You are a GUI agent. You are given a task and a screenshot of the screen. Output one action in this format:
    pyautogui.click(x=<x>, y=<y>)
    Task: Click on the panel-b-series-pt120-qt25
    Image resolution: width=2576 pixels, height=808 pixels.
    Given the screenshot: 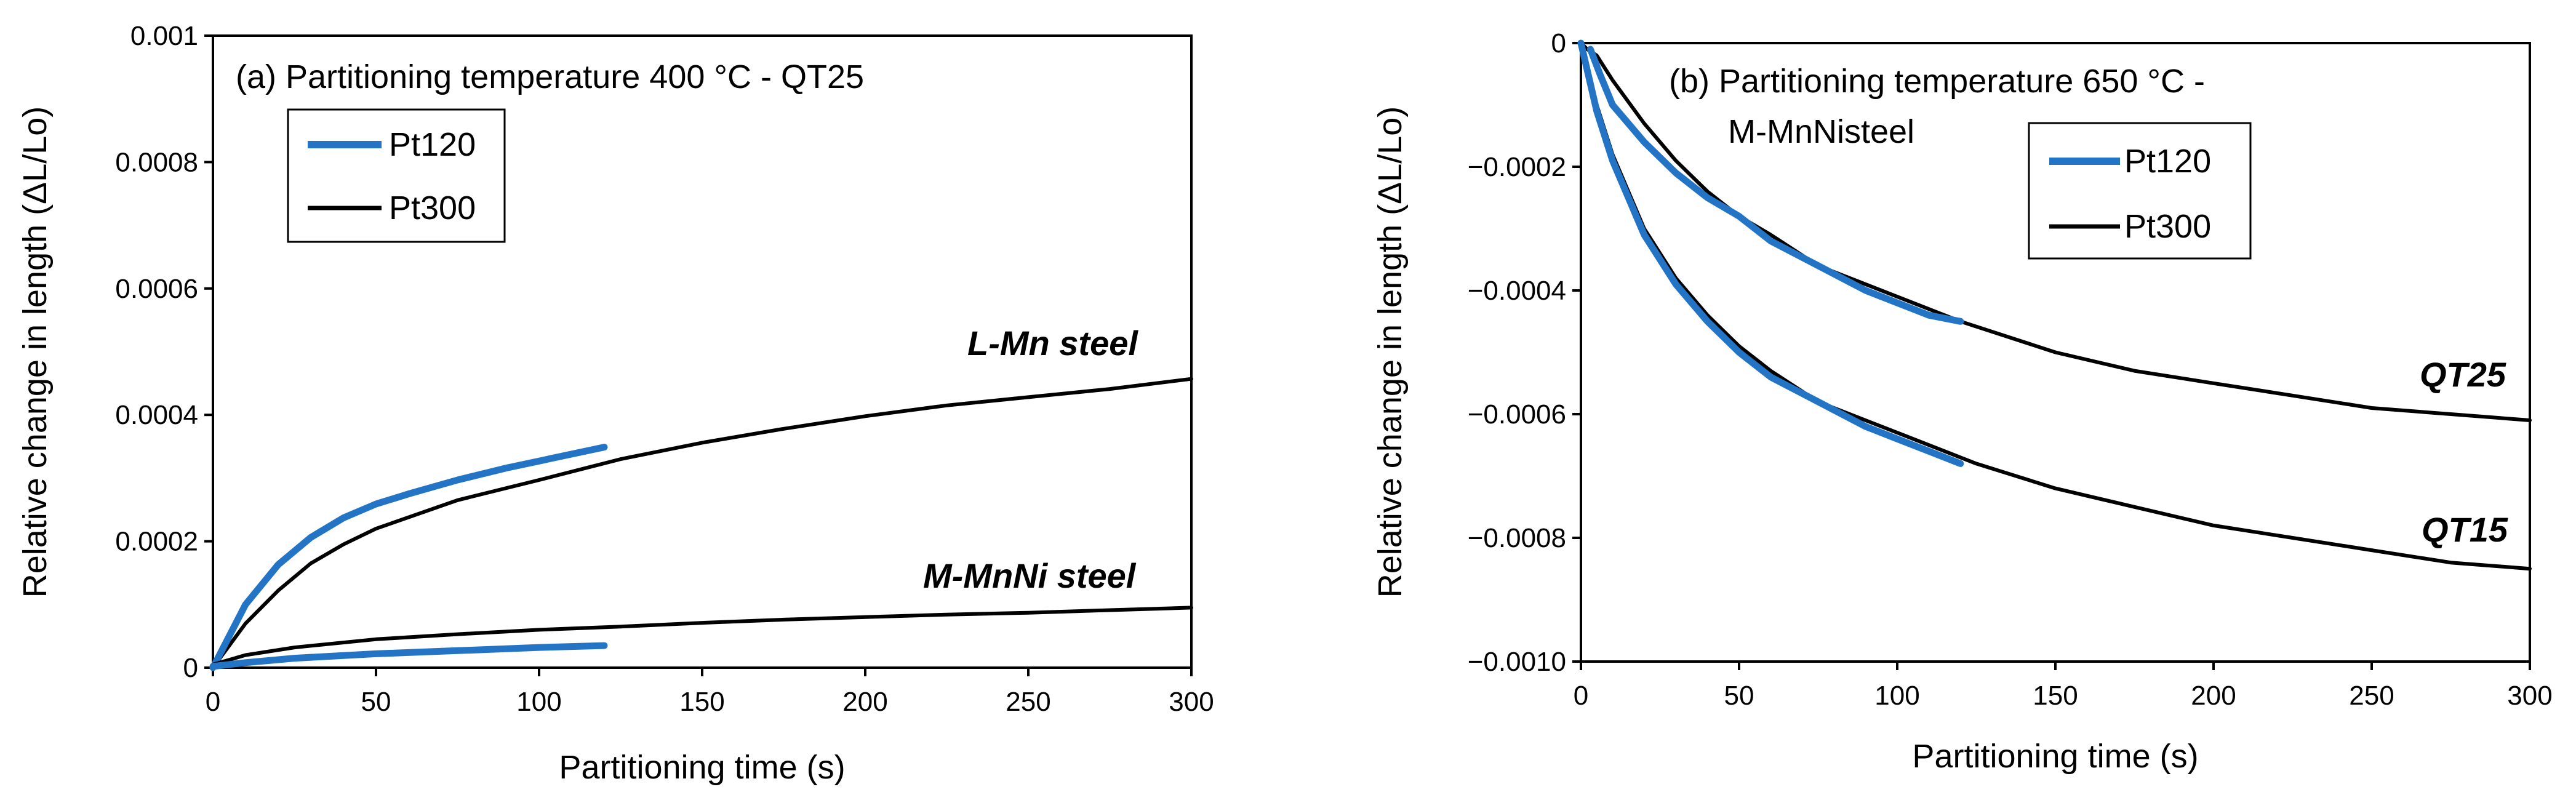 What is the action you would take?
    pyautogui.click(x=1775, y=185)
    